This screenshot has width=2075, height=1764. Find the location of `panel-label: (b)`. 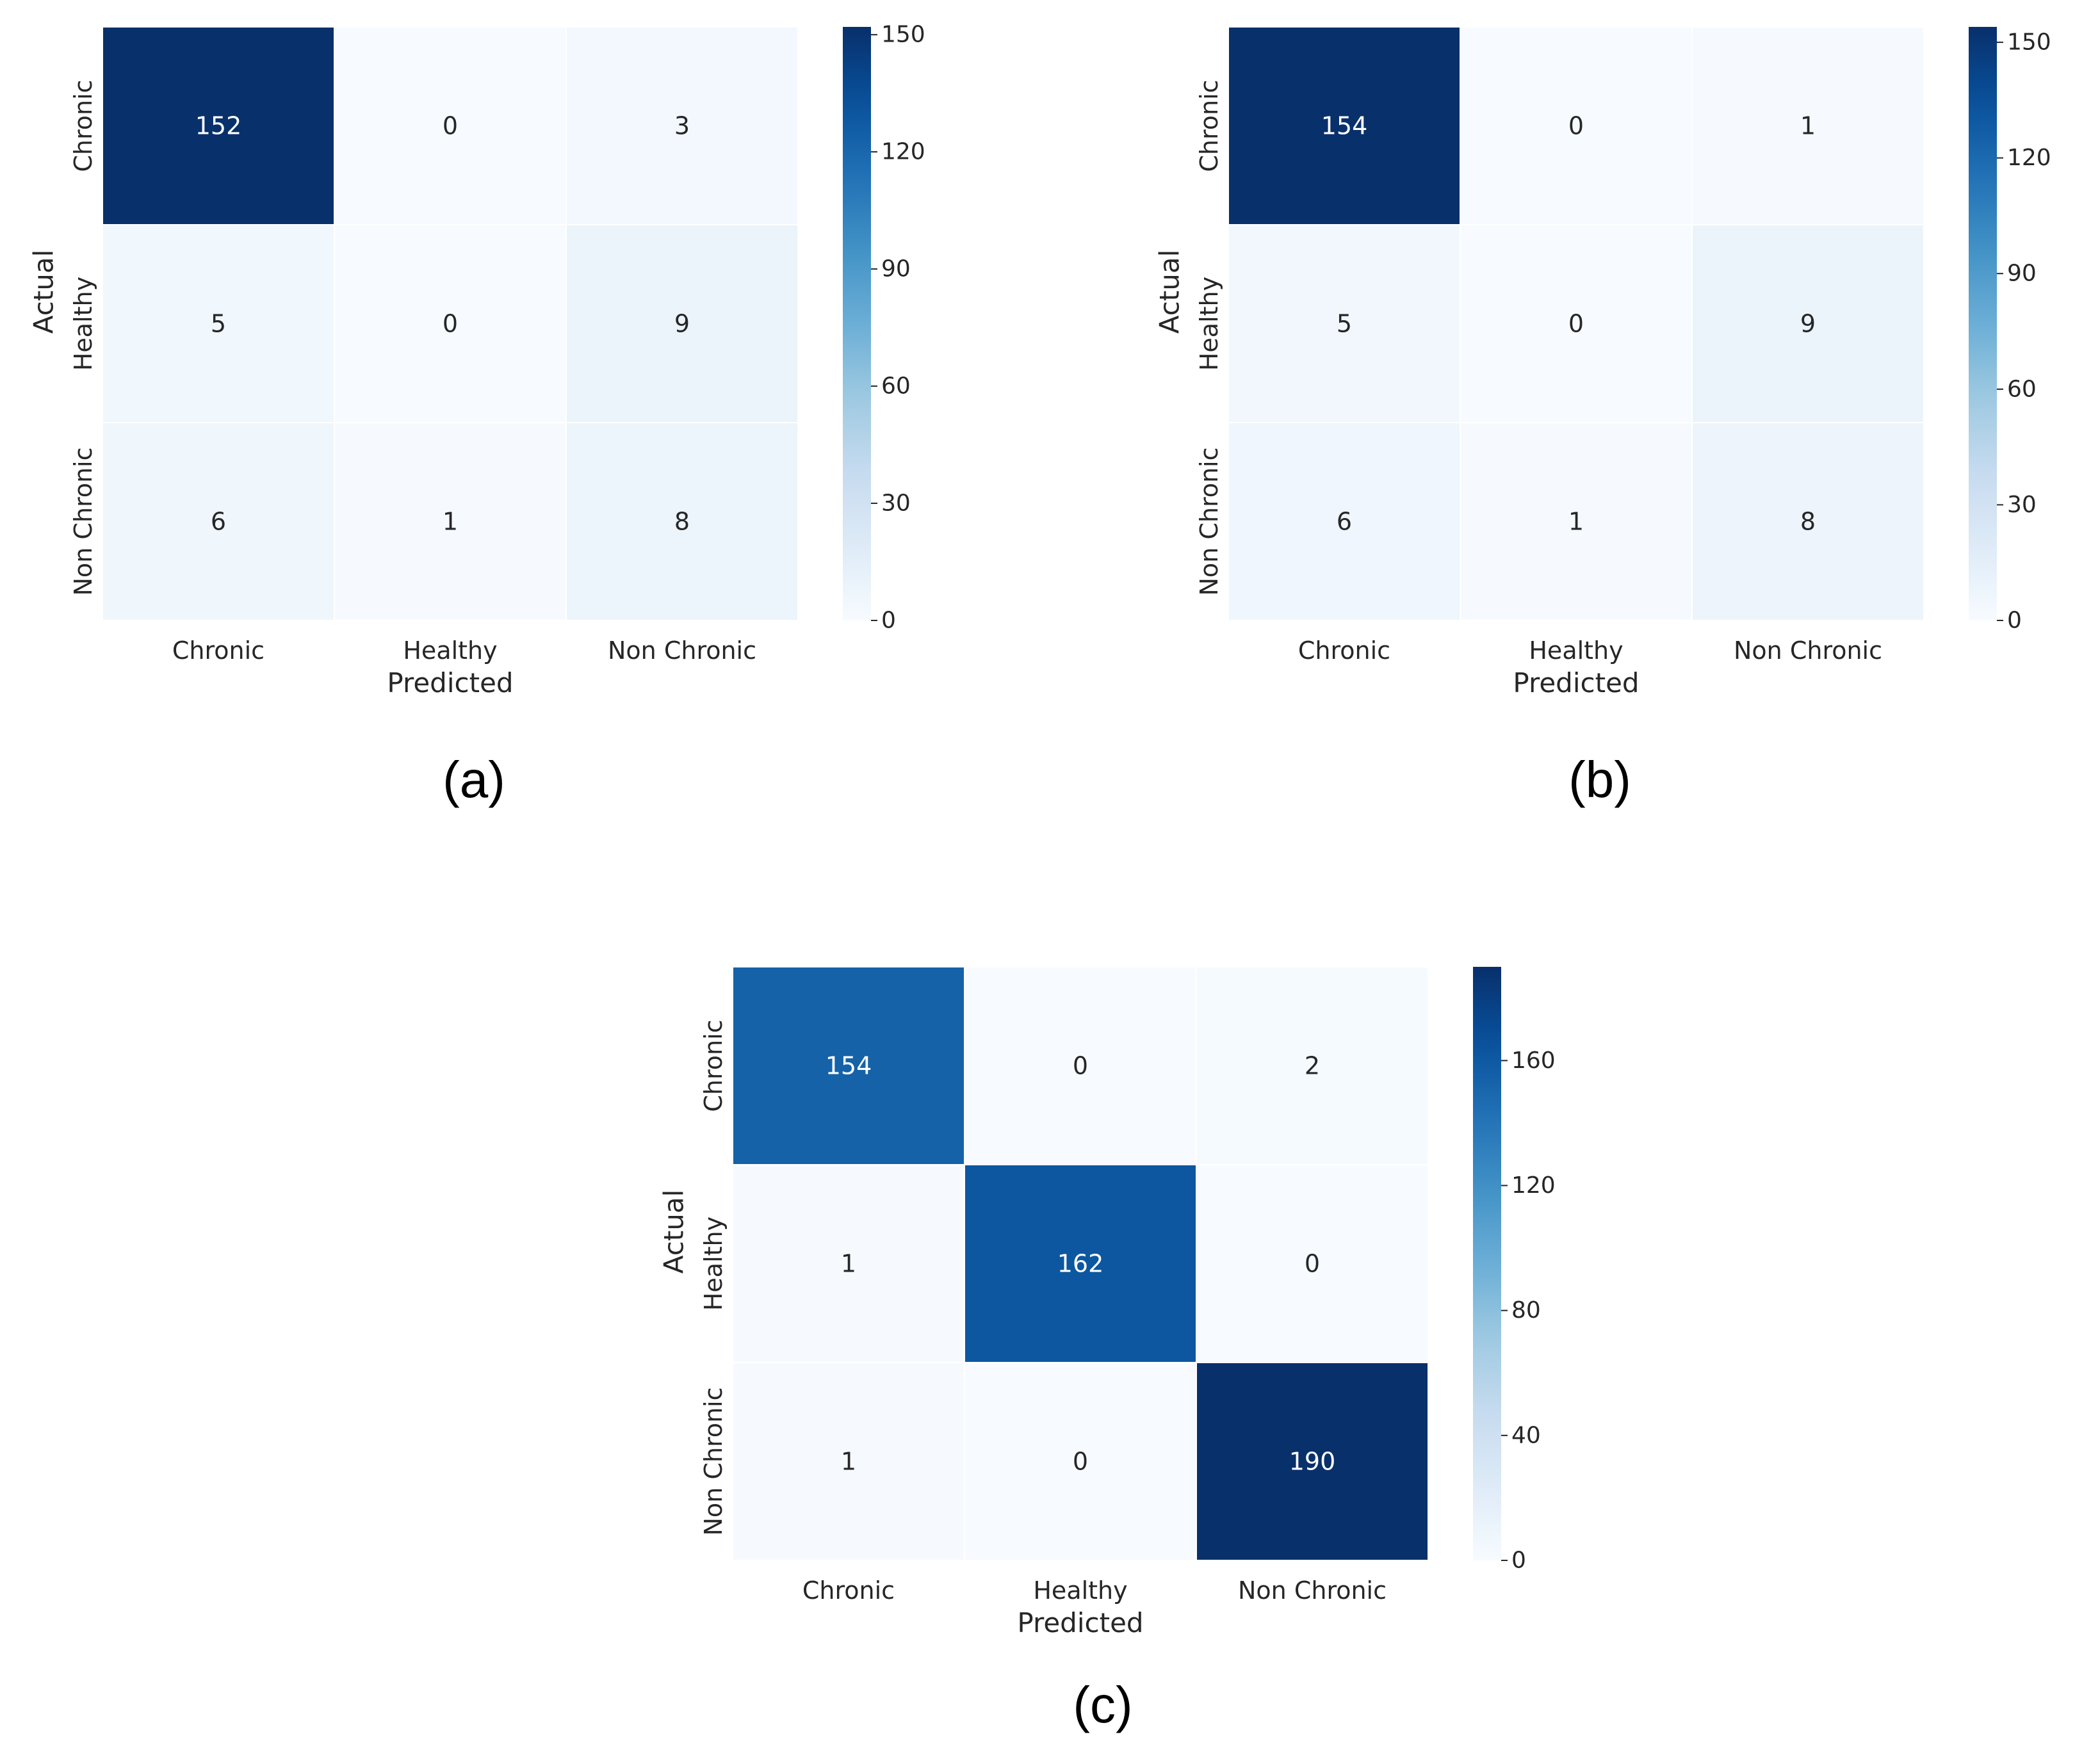

panel-label: (b) is located at coordinates (1599, 779).